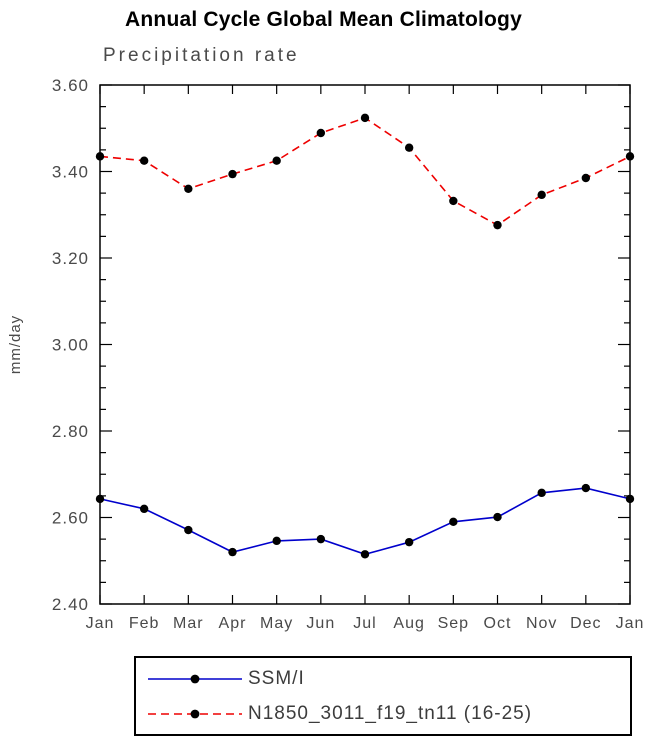 This screenshot has width=647, height=740. What do you see at coordinates (188, 623) in the screenshot?
I see `x-tick-label: Mar` at bounding box center [188, 623].